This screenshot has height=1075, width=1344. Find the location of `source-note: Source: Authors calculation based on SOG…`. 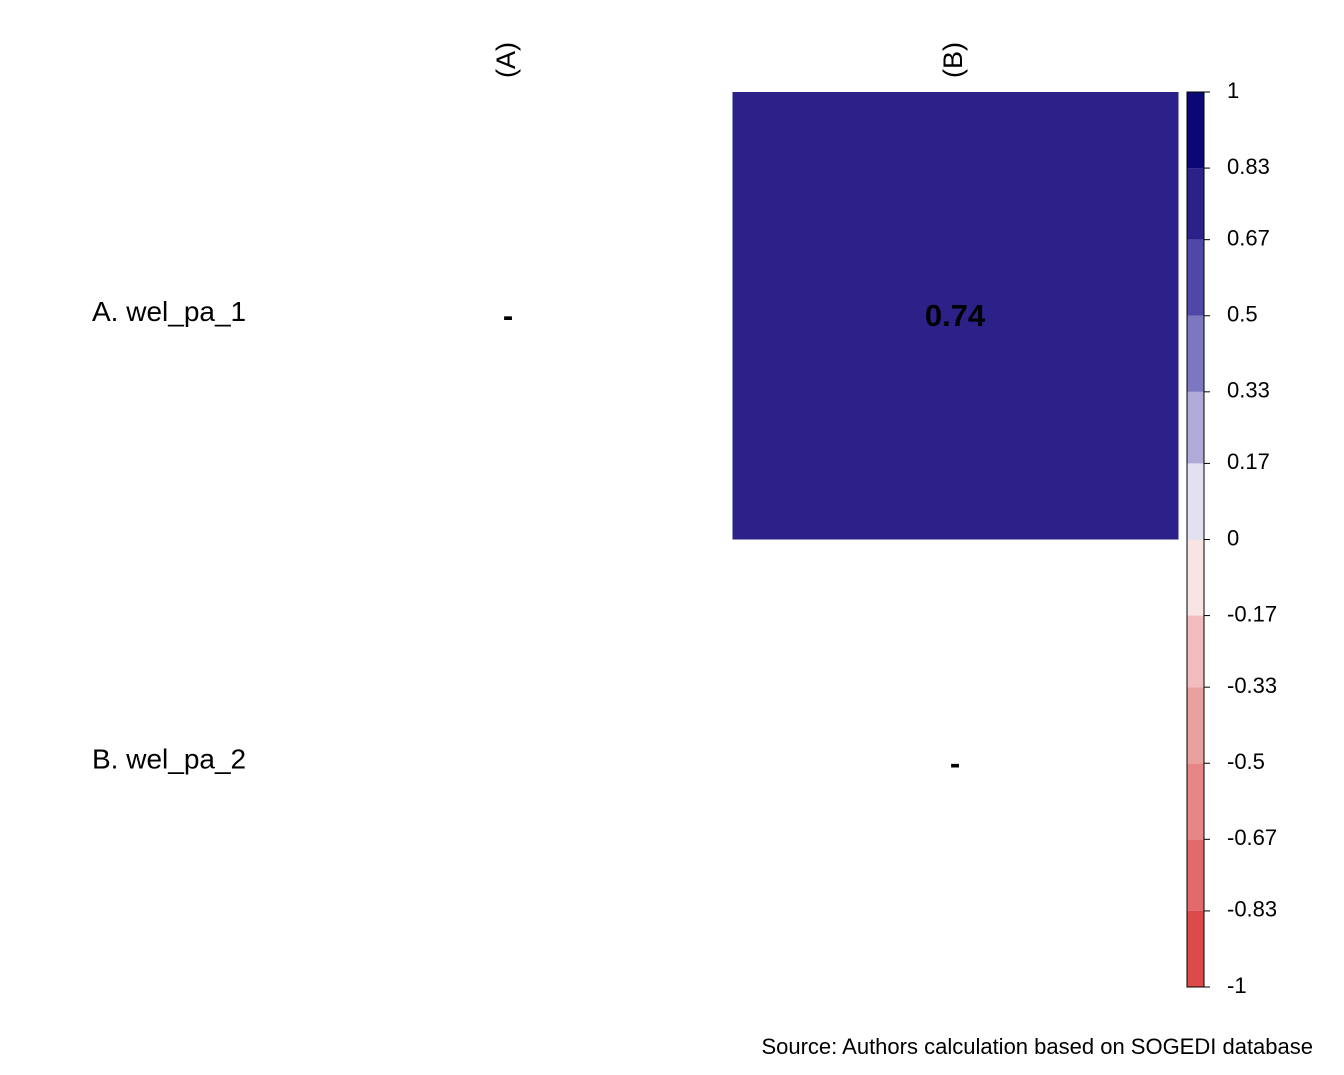

source-note: Source: Authors calculation based on SOG… is located at coordinates (1037, 1046).